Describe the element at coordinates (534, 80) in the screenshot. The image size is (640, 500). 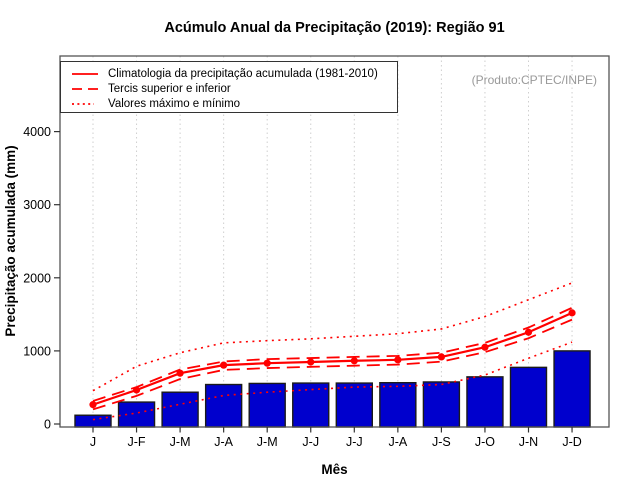
I see `product-credit: (Produto:CPTEC/INPE)` at that location.